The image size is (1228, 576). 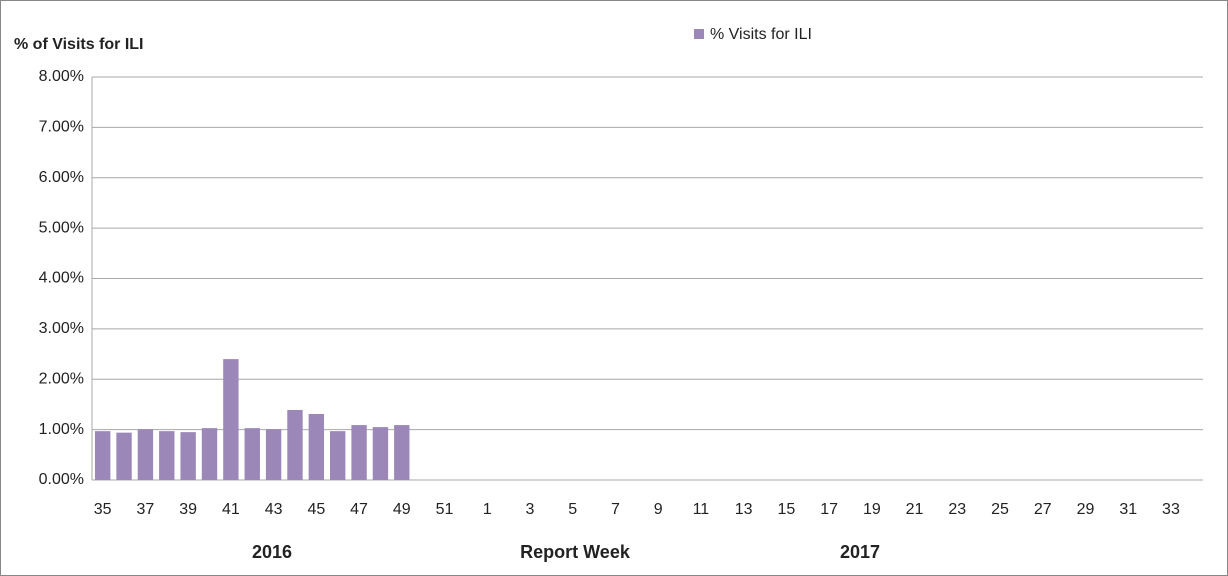 I want to click on y-tick-label: 3.00%, so click(x=61, y=328).